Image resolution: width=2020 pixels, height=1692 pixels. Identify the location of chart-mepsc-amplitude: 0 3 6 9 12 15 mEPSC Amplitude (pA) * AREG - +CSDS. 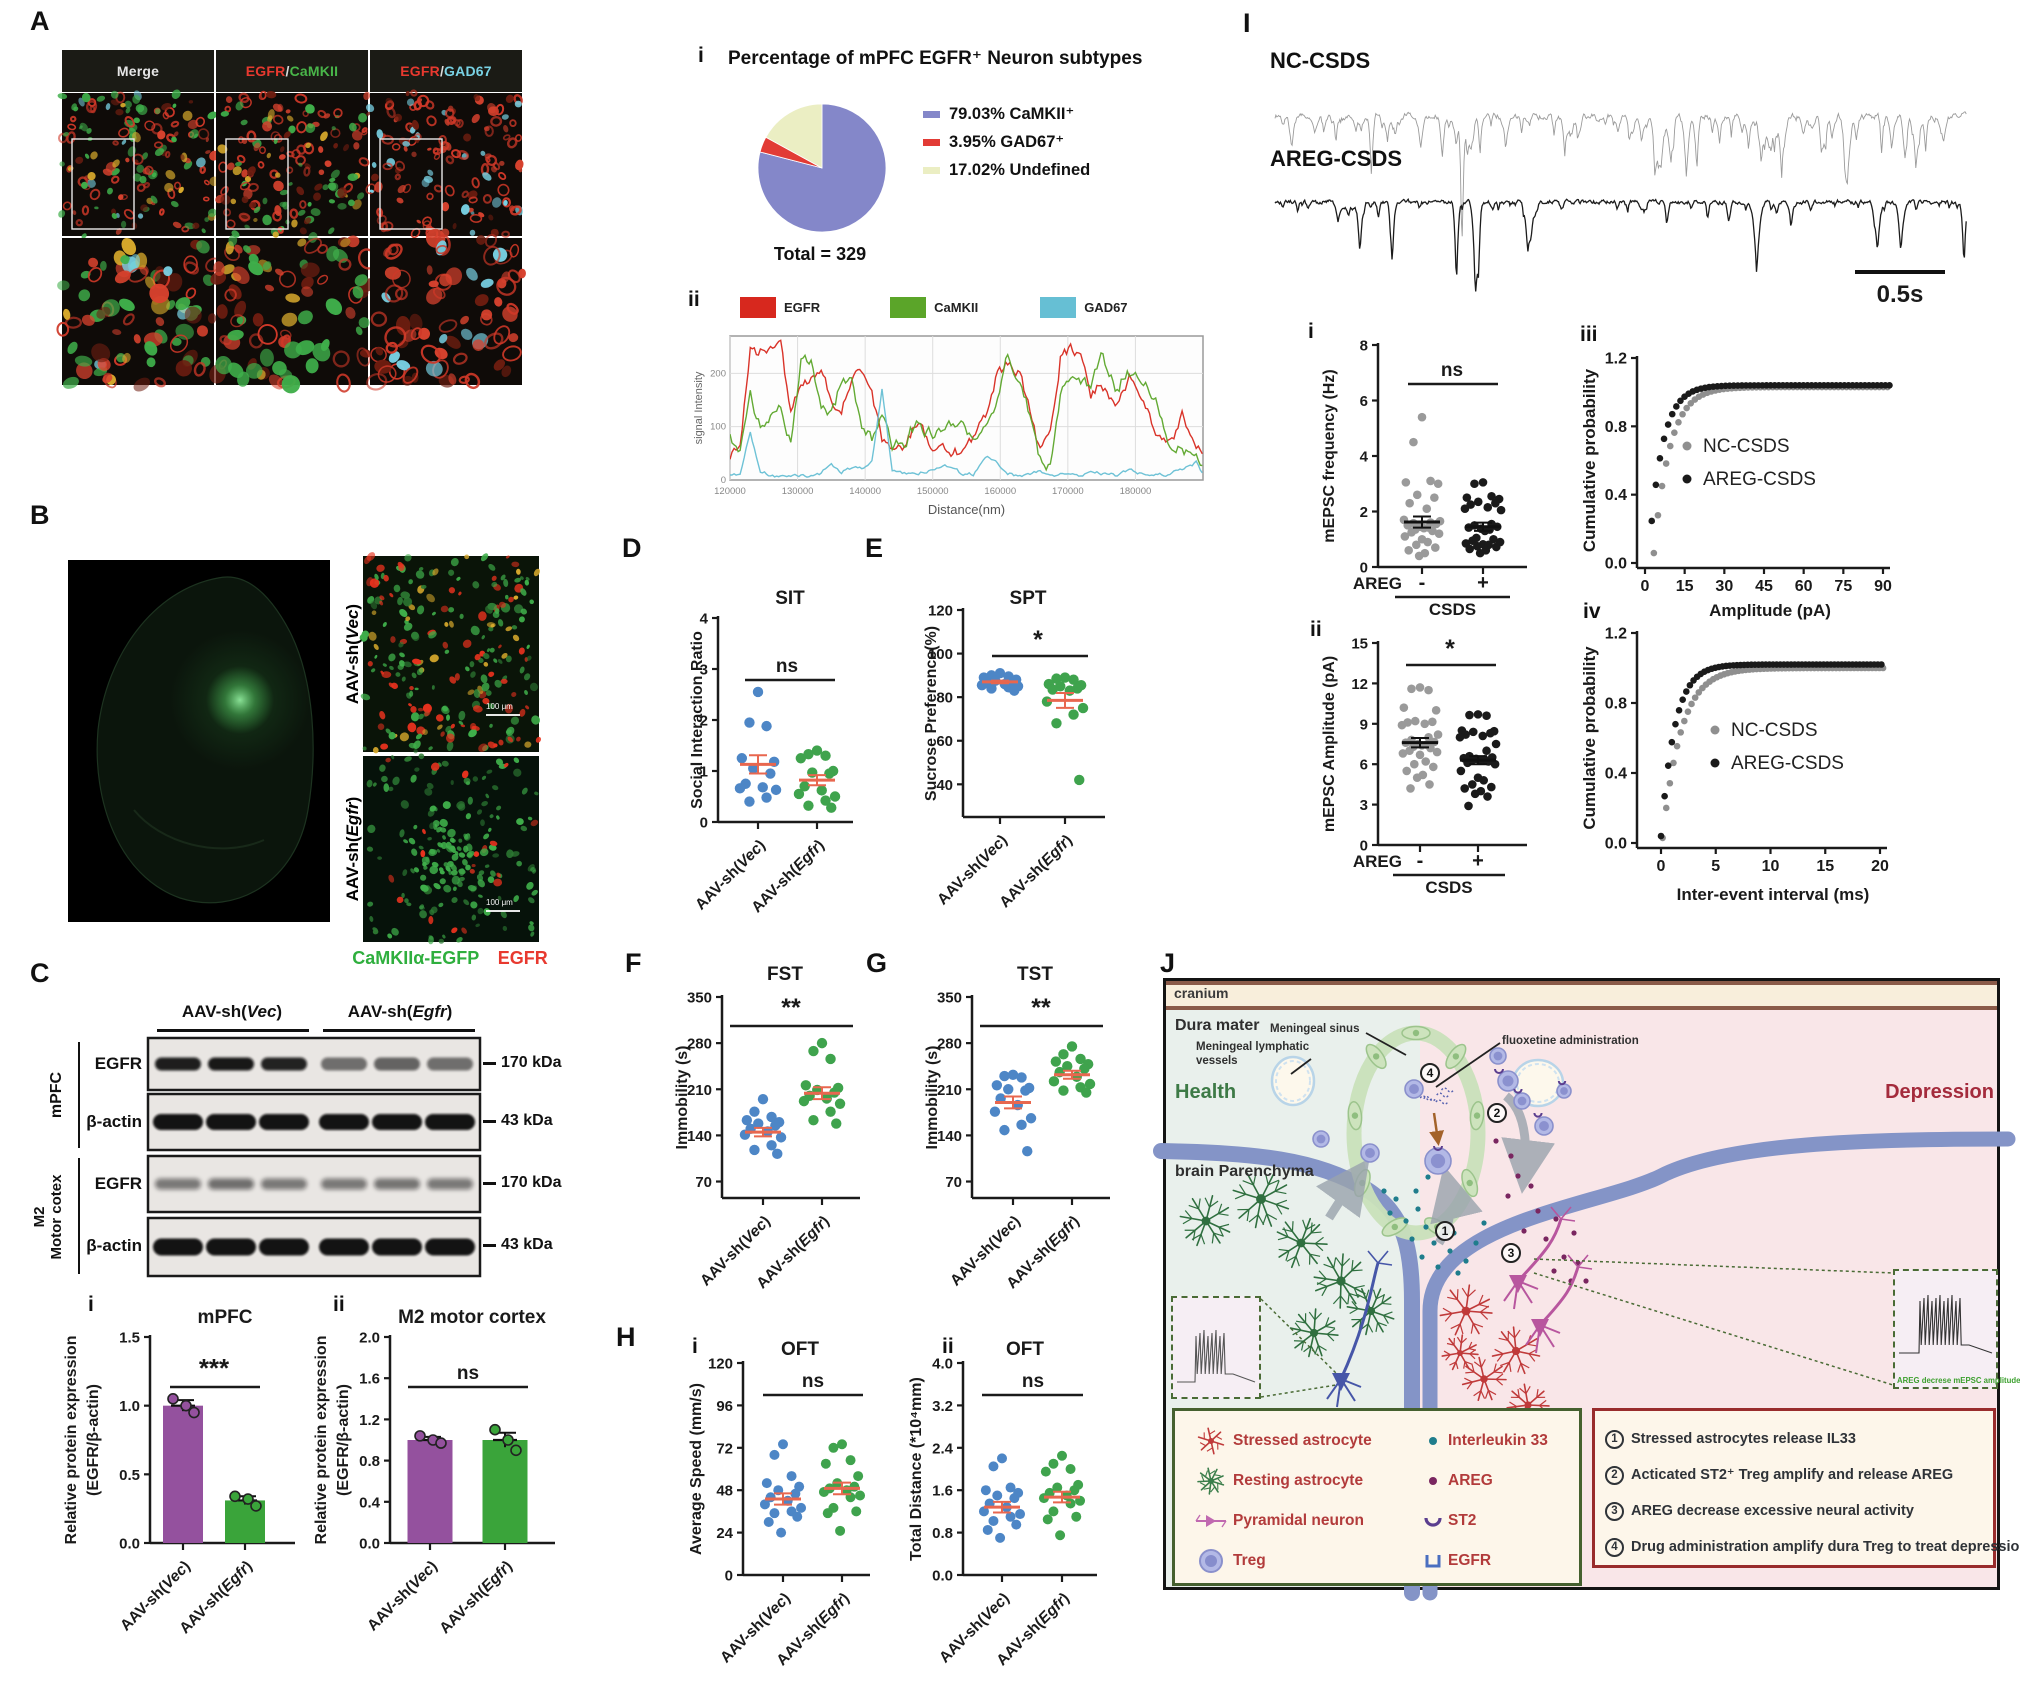
(1424, 766).